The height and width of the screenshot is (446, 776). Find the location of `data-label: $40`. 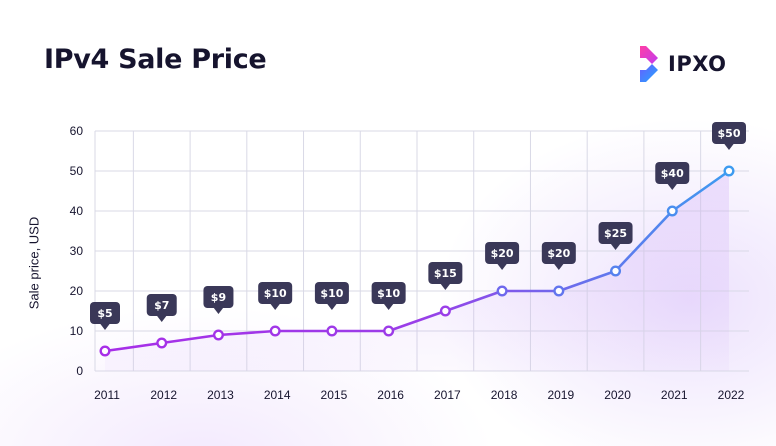

data-label: $40 is located at coordinates (672, 173).